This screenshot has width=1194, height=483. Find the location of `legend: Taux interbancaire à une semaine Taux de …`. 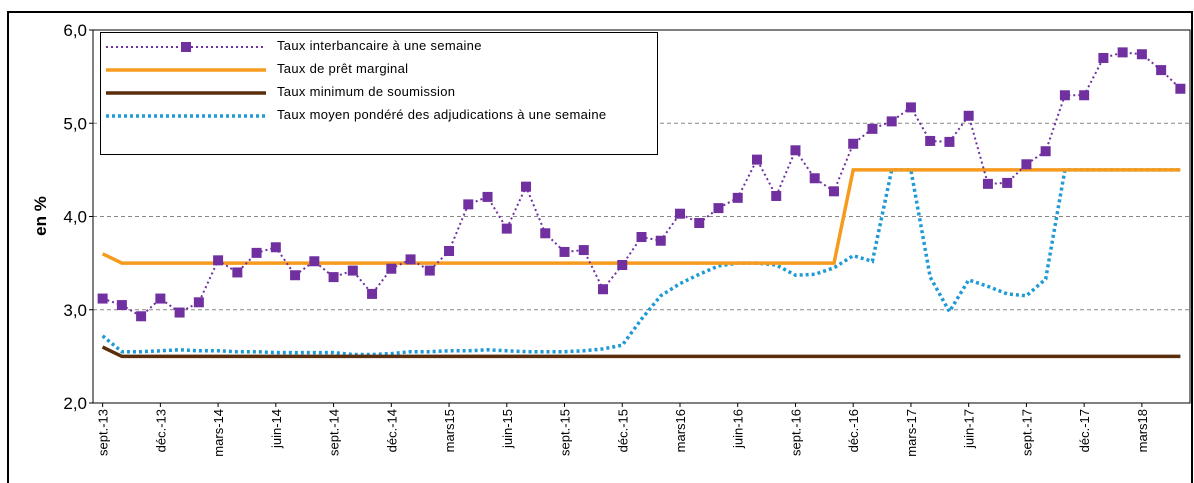

legend: Taux interbancaire à une semaine Taux de … is located at coordinates (379, 93).